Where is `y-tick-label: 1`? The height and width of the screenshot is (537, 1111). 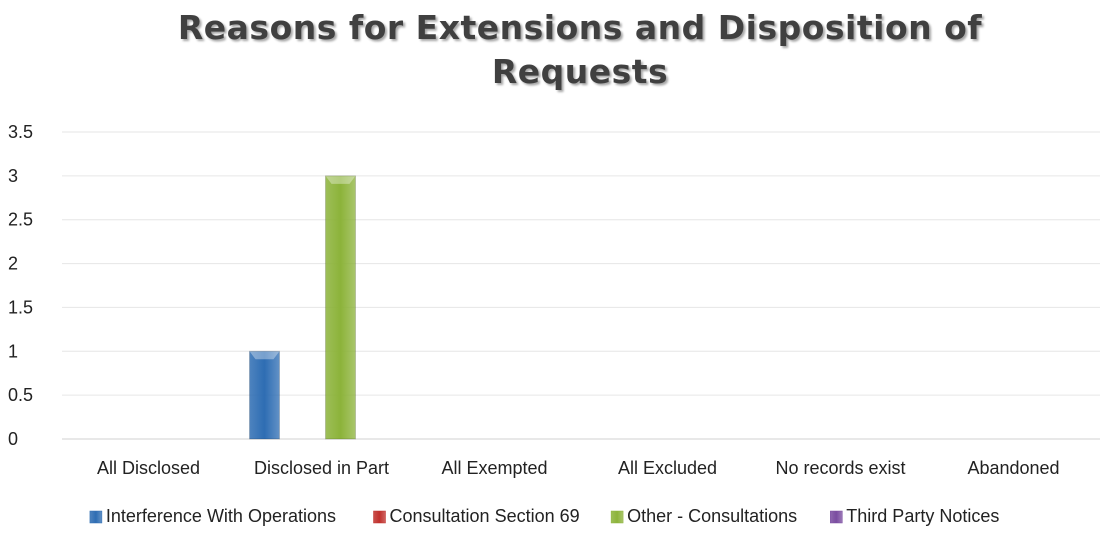 y-tick-label: 1 is located at coordinates (13, 351).